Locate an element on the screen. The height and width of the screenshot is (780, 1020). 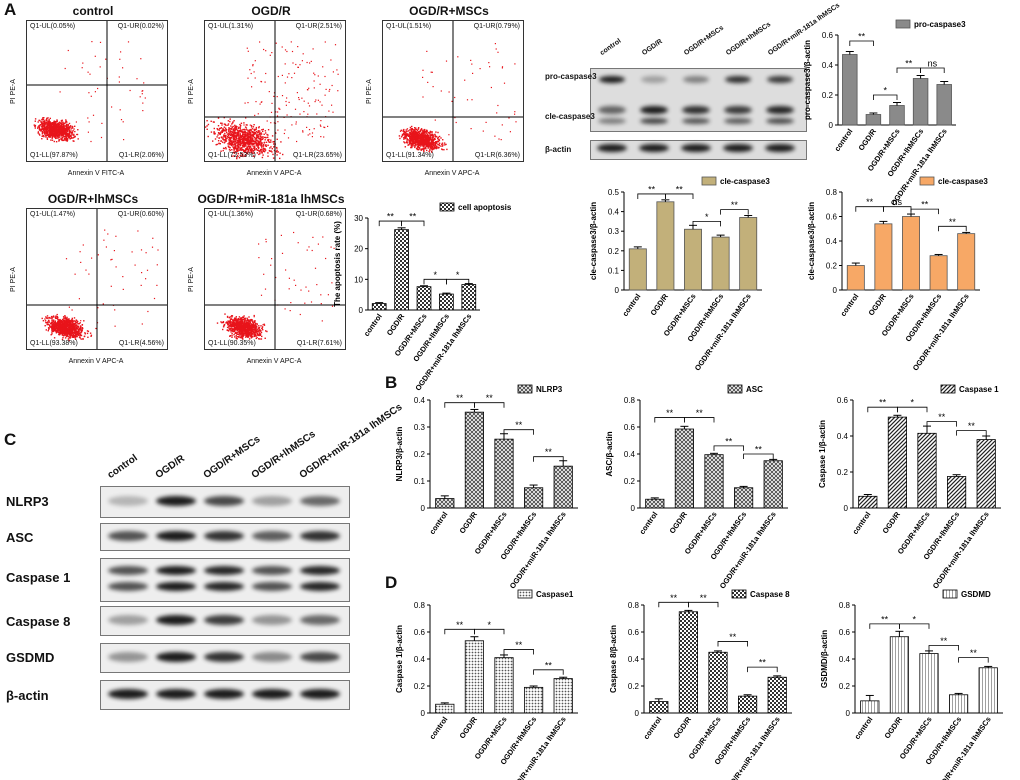
quadrant-lr: Q1-LR(2.06%) is located at coordinates (141, 155).